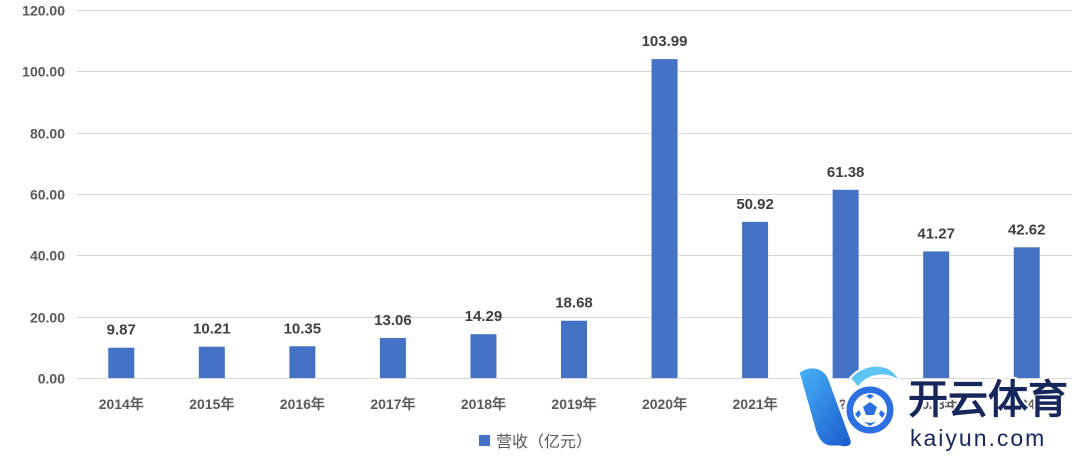 This screenshot has height=463, width=1080. I want to click on legend-swatch, so click(484, 440).